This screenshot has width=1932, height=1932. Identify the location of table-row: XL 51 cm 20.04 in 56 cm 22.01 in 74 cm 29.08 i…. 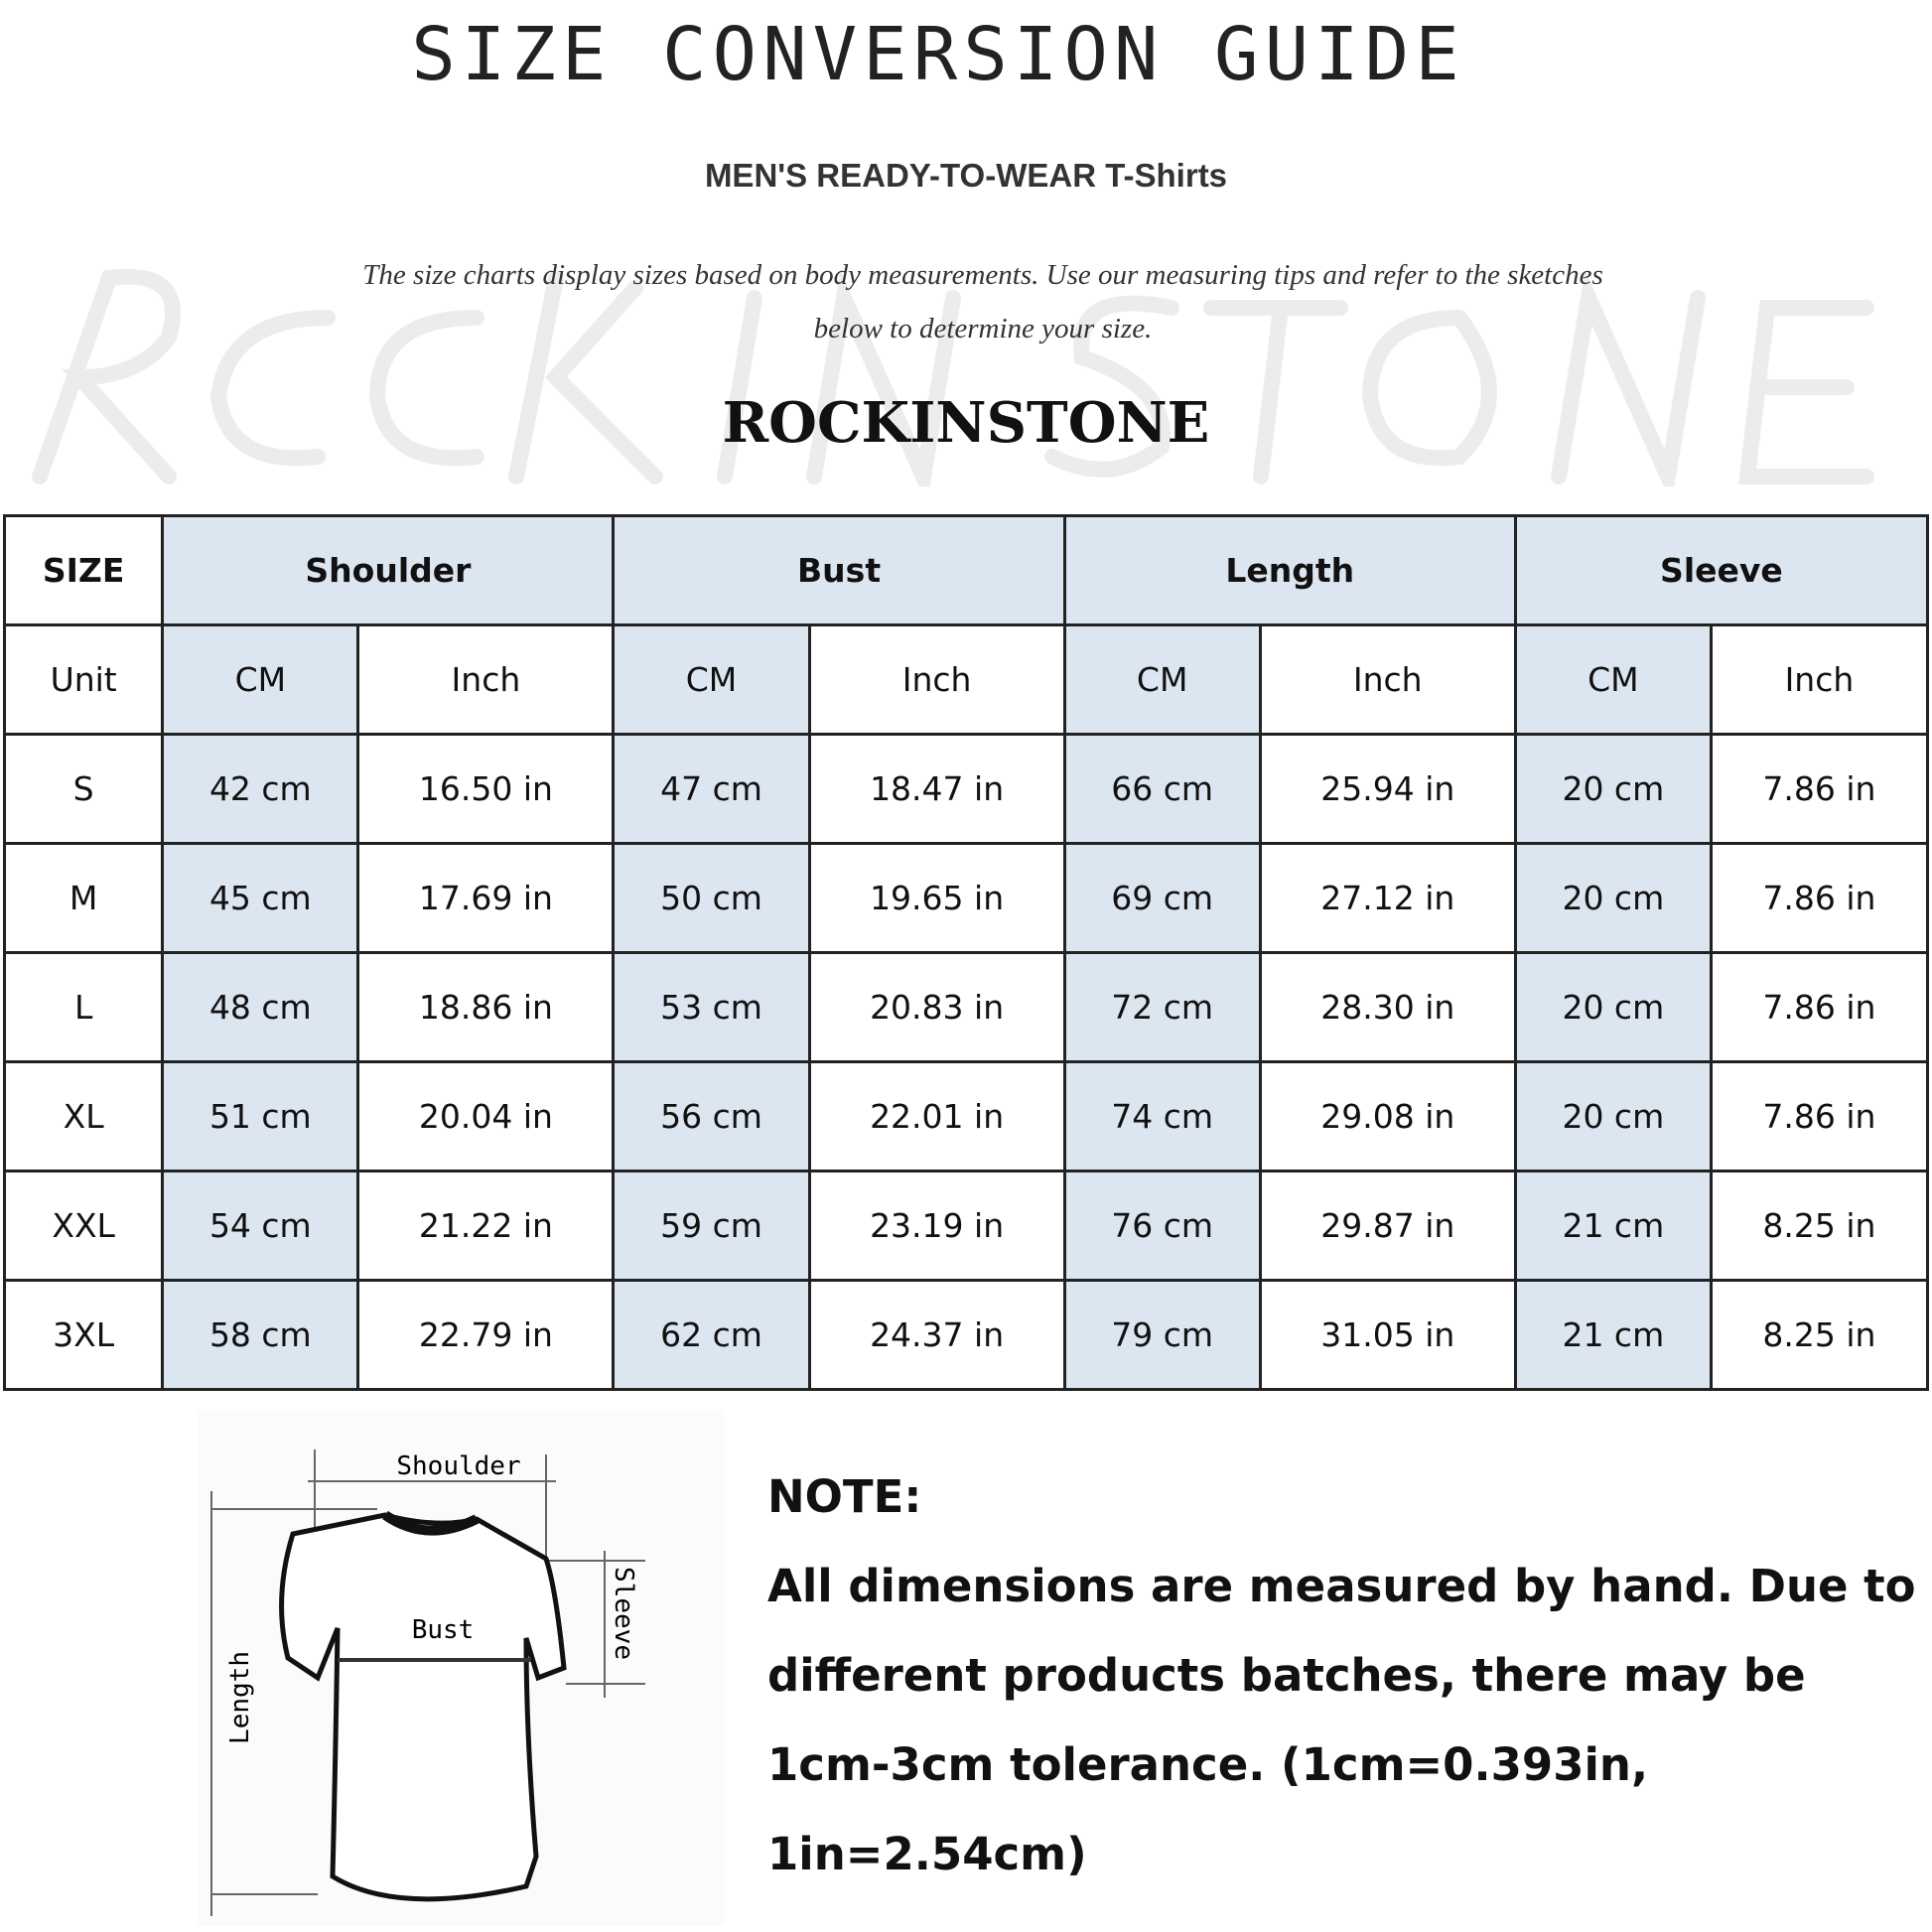
(966, 1117).